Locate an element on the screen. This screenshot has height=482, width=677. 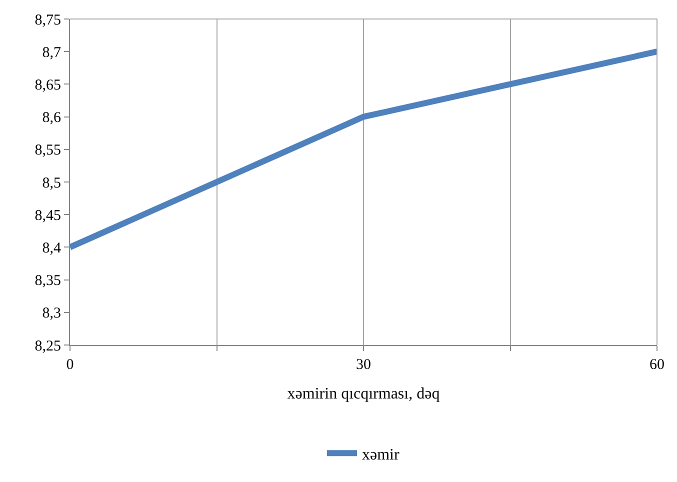
y-tick-label: 8,65 is located at coordinates (47, 85).